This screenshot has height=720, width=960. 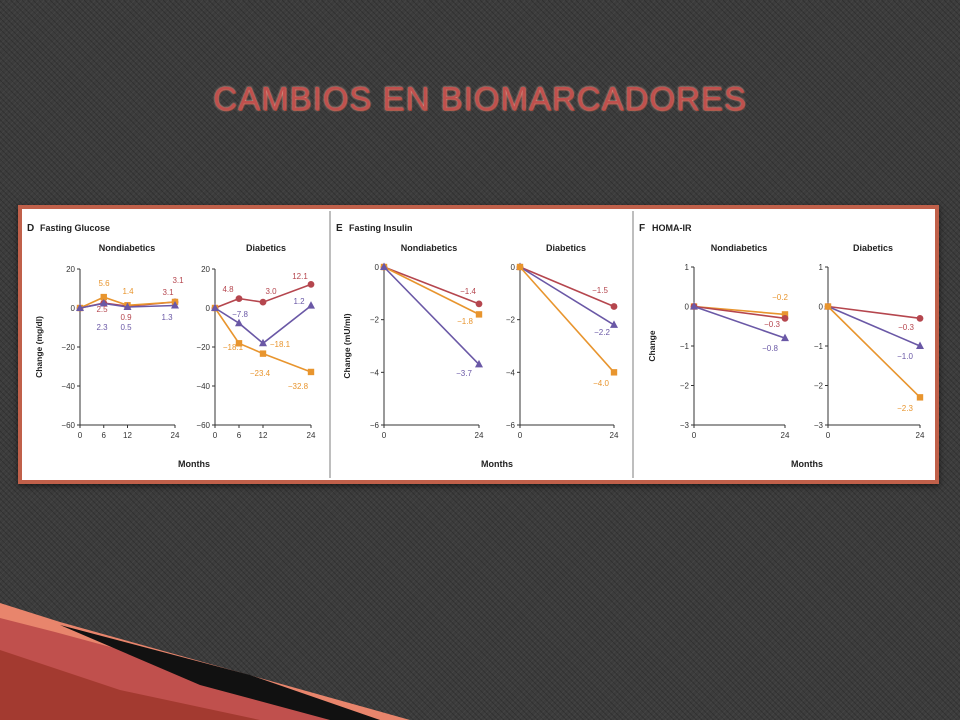 I want to click on slide-title: CAMBIOS EN BIOMARCADORES, so click(x=480, y=98).